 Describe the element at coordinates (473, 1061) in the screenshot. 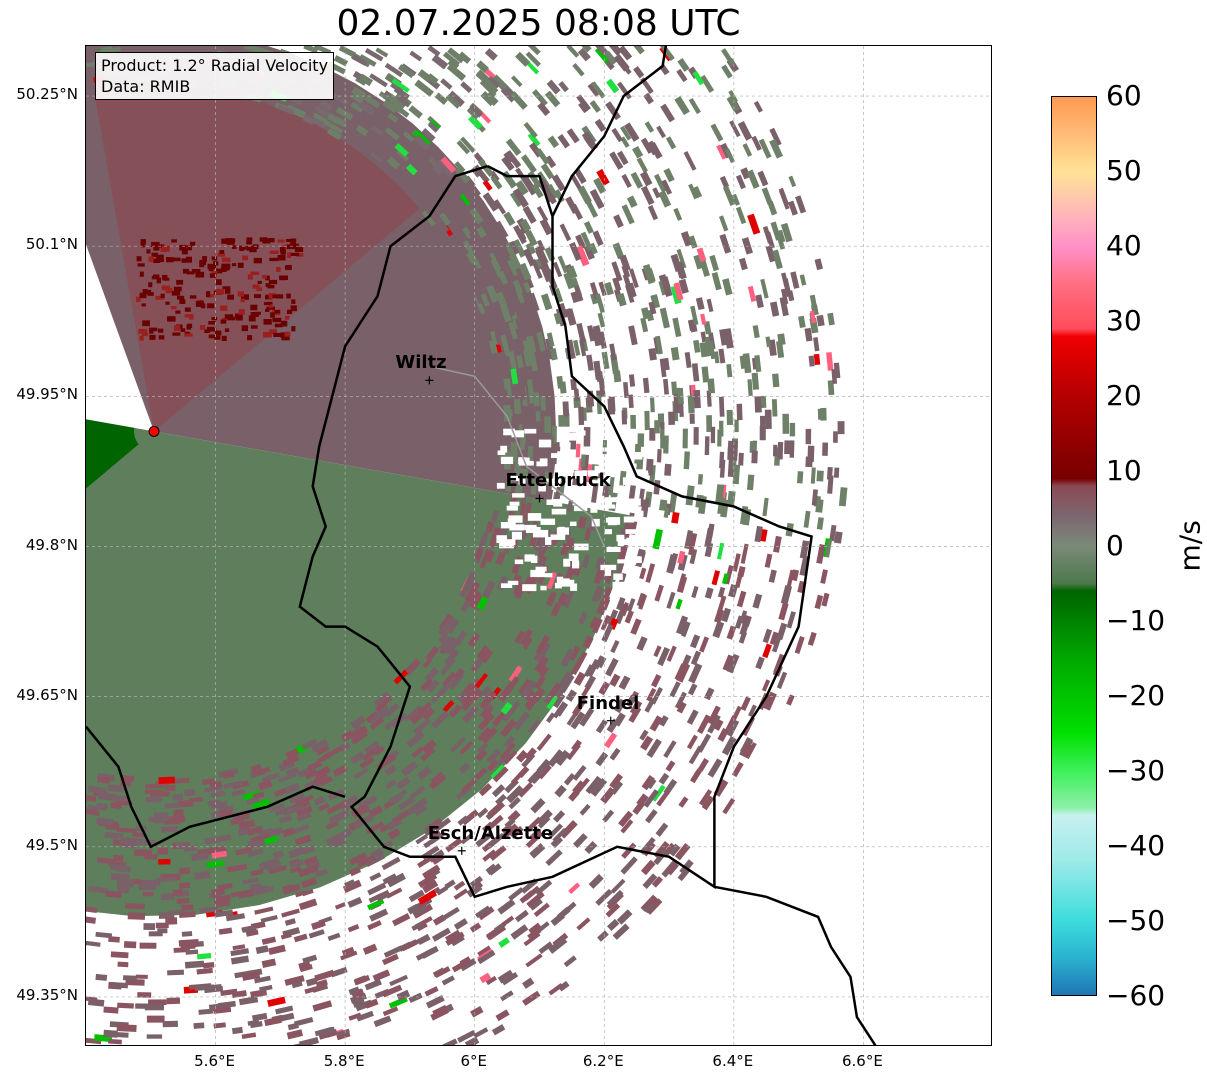

I see `lon-tick-label: 6°E` at that location.